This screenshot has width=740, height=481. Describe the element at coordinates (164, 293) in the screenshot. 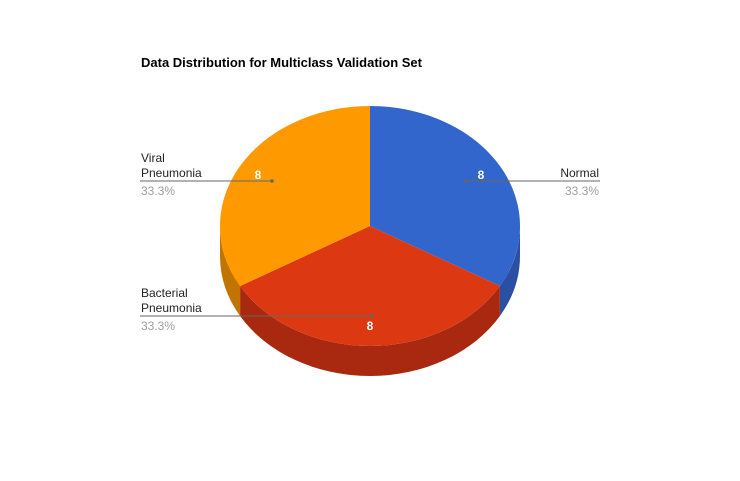

I see `category-label-bacterial-pneumonia: Bacterial` at that location.